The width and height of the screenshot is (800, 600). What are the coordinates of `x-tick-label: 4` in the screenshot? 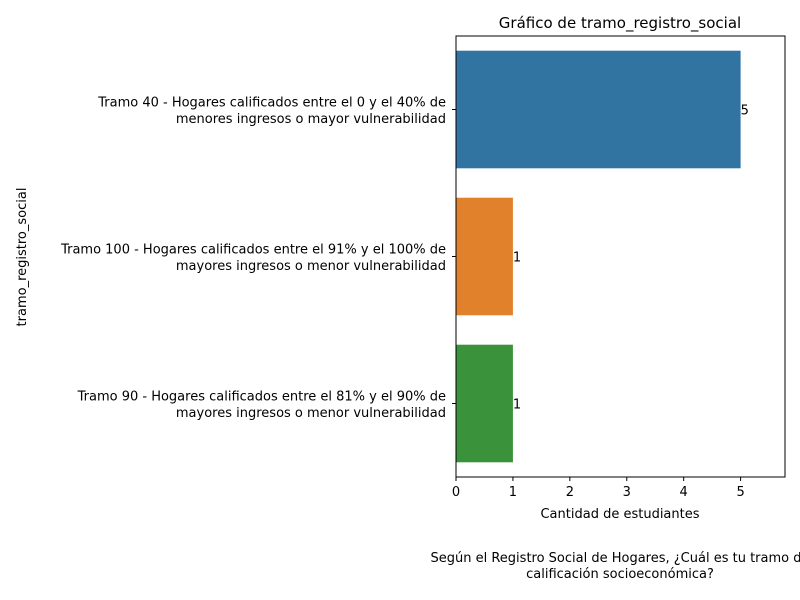 It's located at (684, 492).